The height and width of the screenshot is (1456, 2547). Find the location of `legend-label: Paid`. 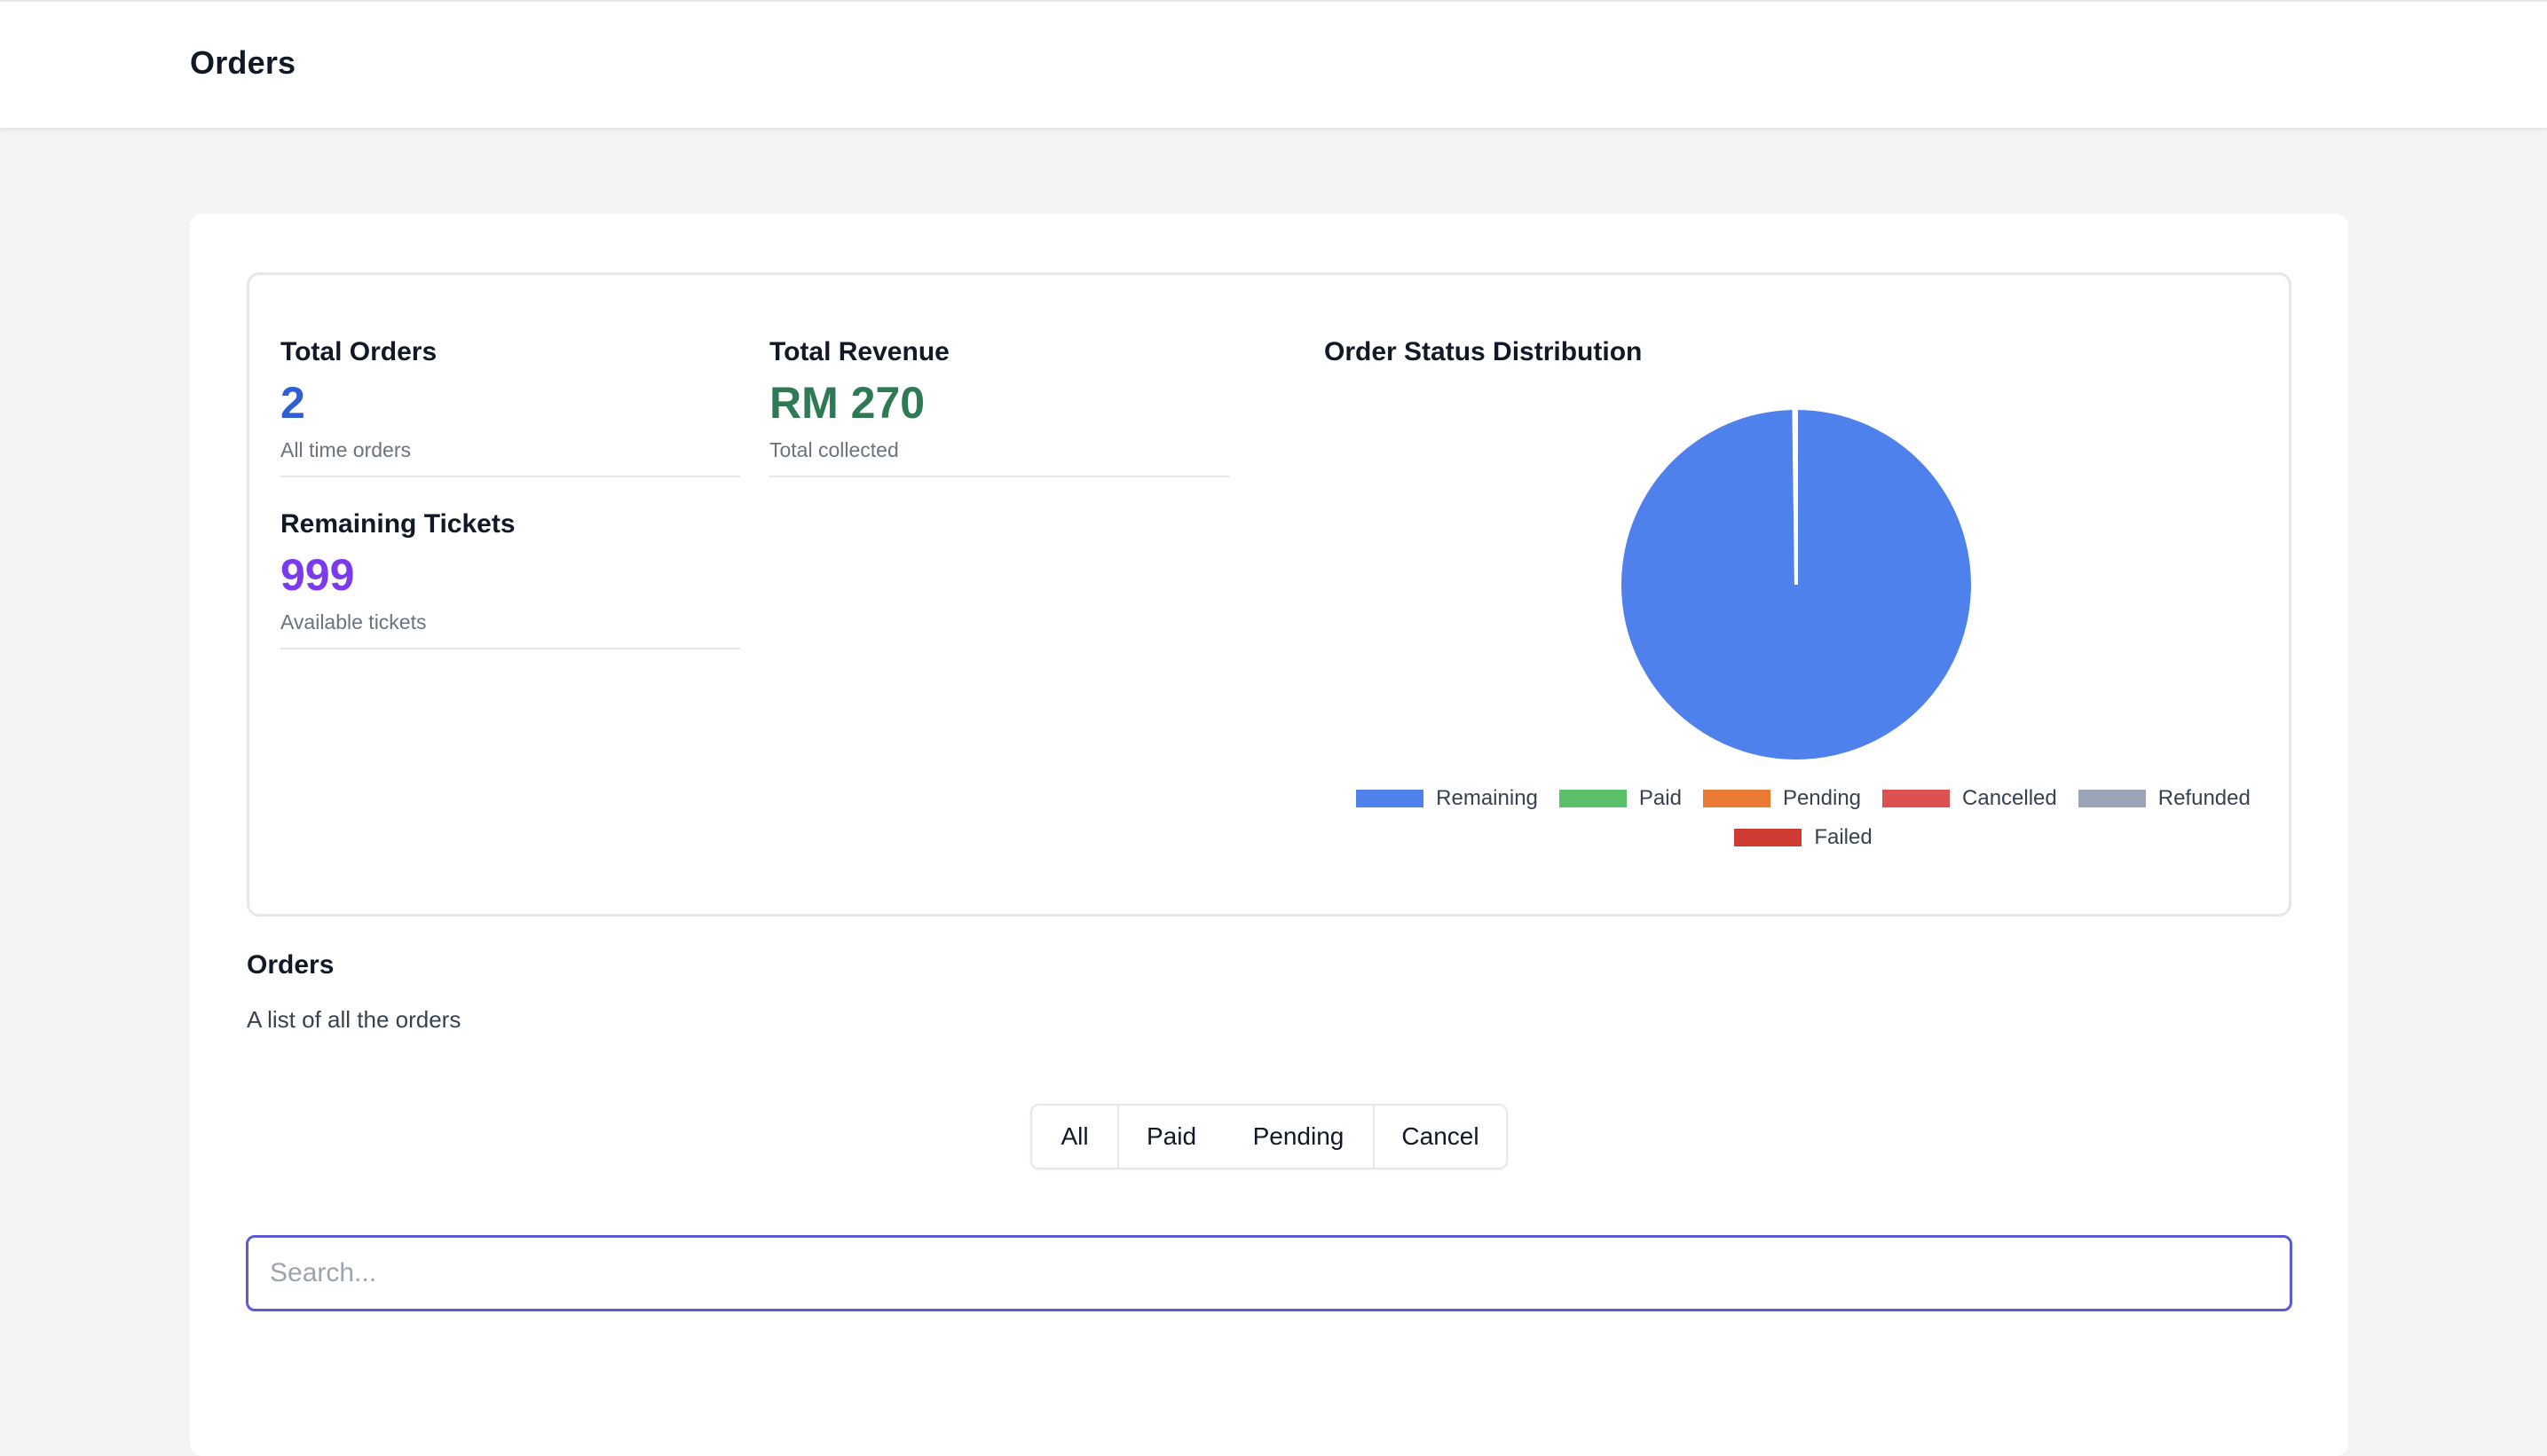

legend-label: Paid is located at coordinates (1660, 798).